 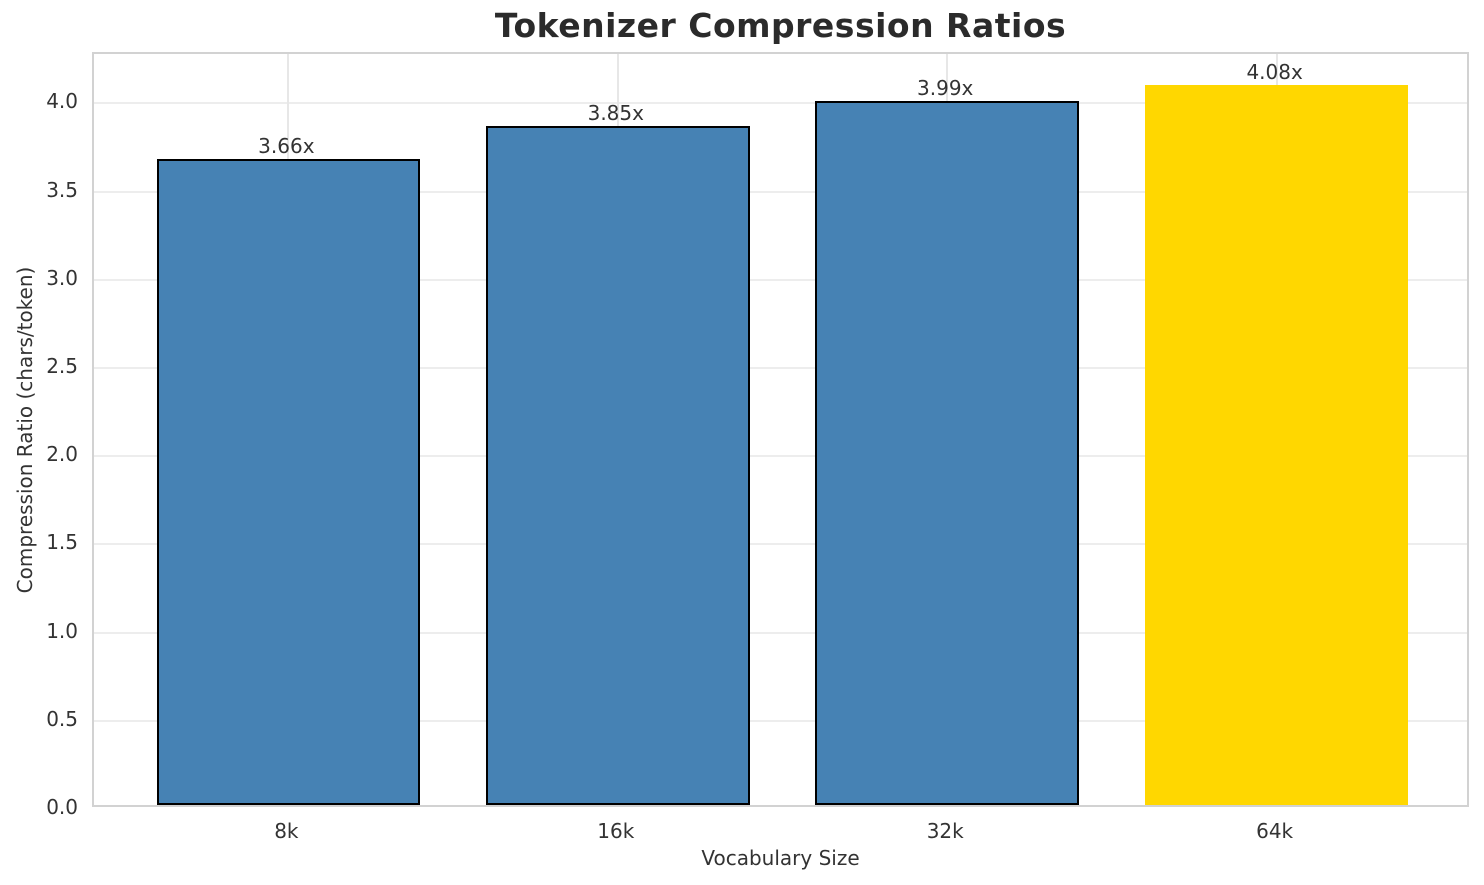 What do you see at coordinates (780, 858) in the screenshot?
I see `x-axis-label: Vocabulary Size` at bounding box center [780, 858].